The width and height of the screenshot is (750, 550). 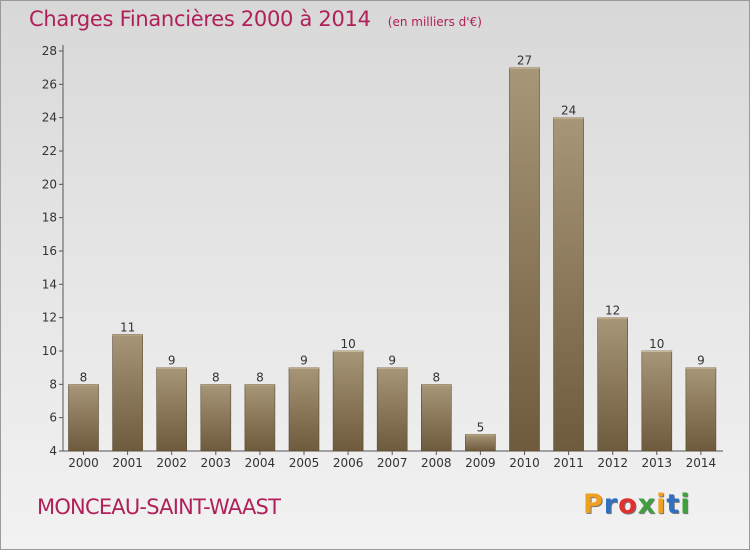 What do you see at coordinates (216, 377) in the screenshot?
I see `data-label-2003: 8` at bounding box center [216, 377].